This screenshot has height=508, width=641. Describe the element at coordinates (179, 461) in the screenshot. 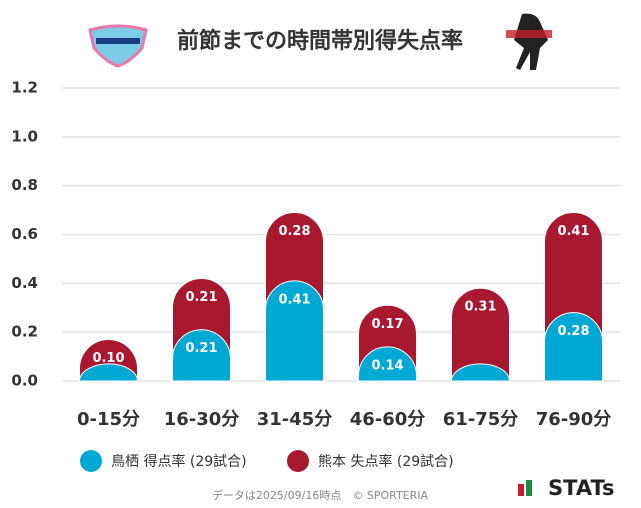

I see `legend-label: 鳥栖 得点率 (29試合)` at that location.